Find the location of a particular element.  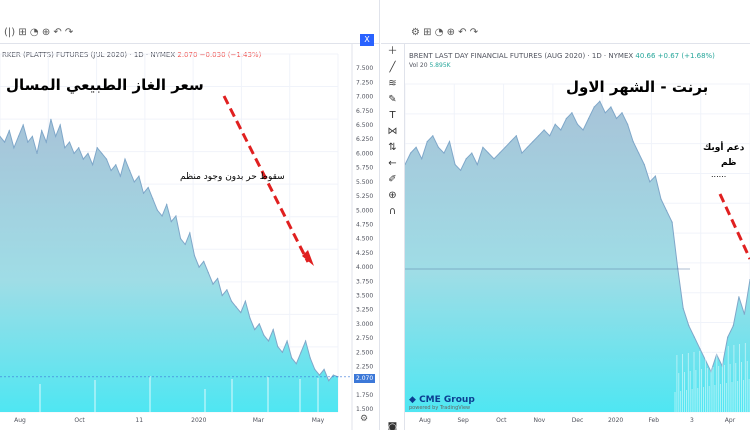

y-tick-label: 7.500 is located at coordinates (364, 68).